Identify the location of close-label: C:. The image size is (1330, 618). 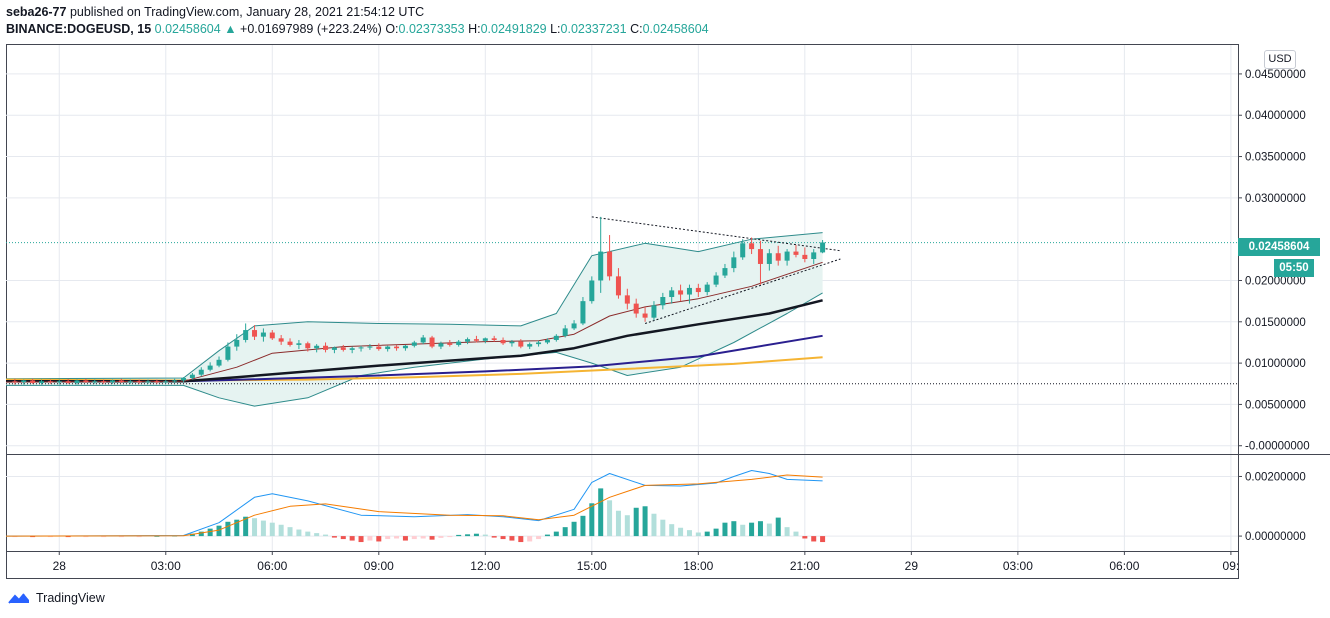
(636, 29).